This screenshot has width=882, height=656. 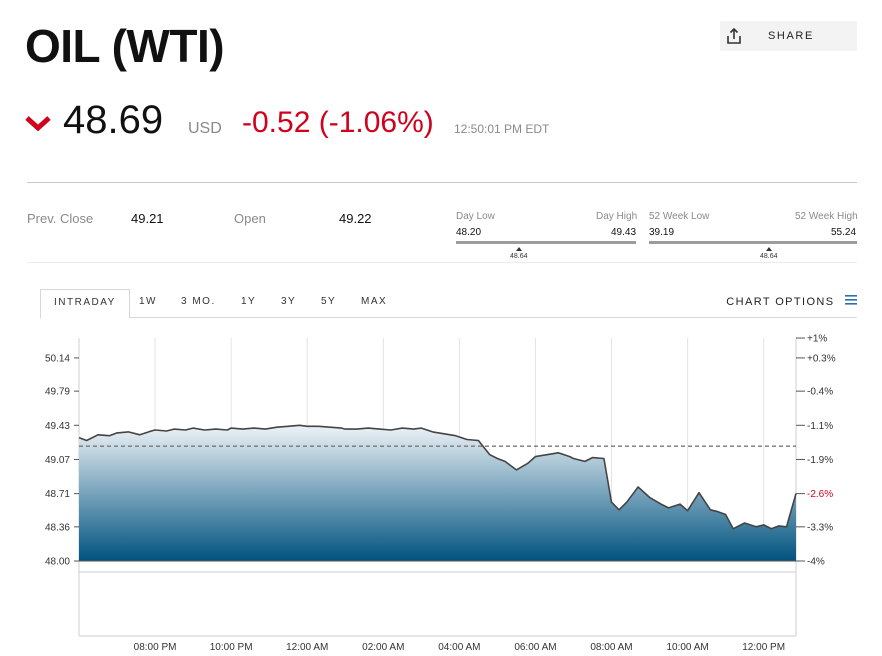 I want to click on tabs-baseline, so click(x=448, y=317).